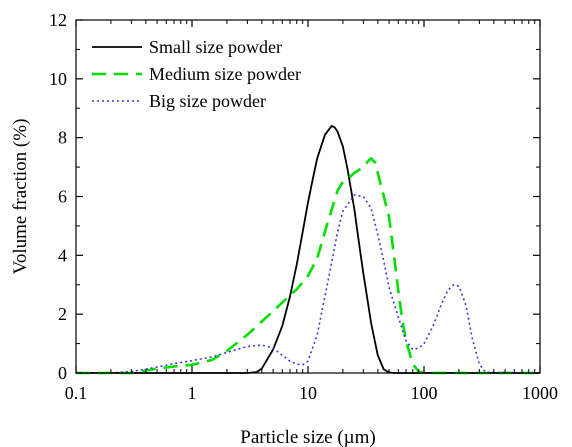 The image size is (572, 447). I want to click on y-tick-label: 0, so click(62, 373).